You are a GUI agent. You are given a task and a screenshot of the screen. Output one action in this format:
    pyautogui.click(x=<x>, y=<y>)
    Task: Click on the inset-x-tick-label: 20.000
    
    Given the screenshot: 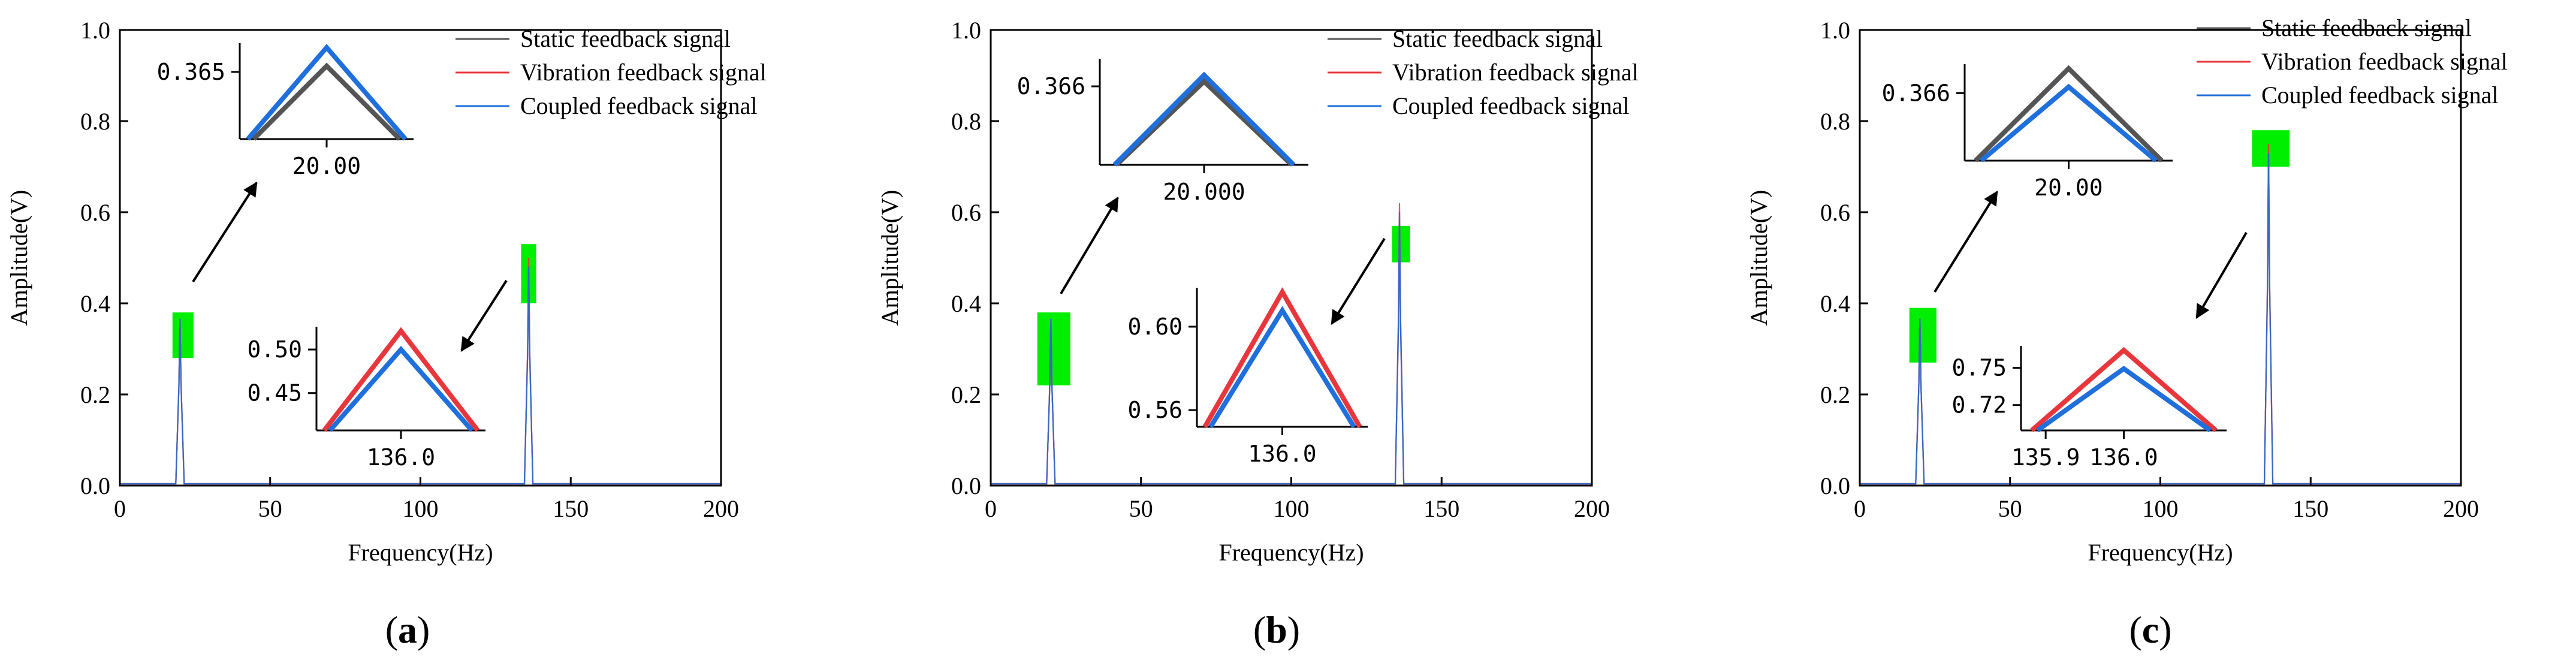 What is the action you would take?
    pyautogui.click(x=1204, y=192)
    